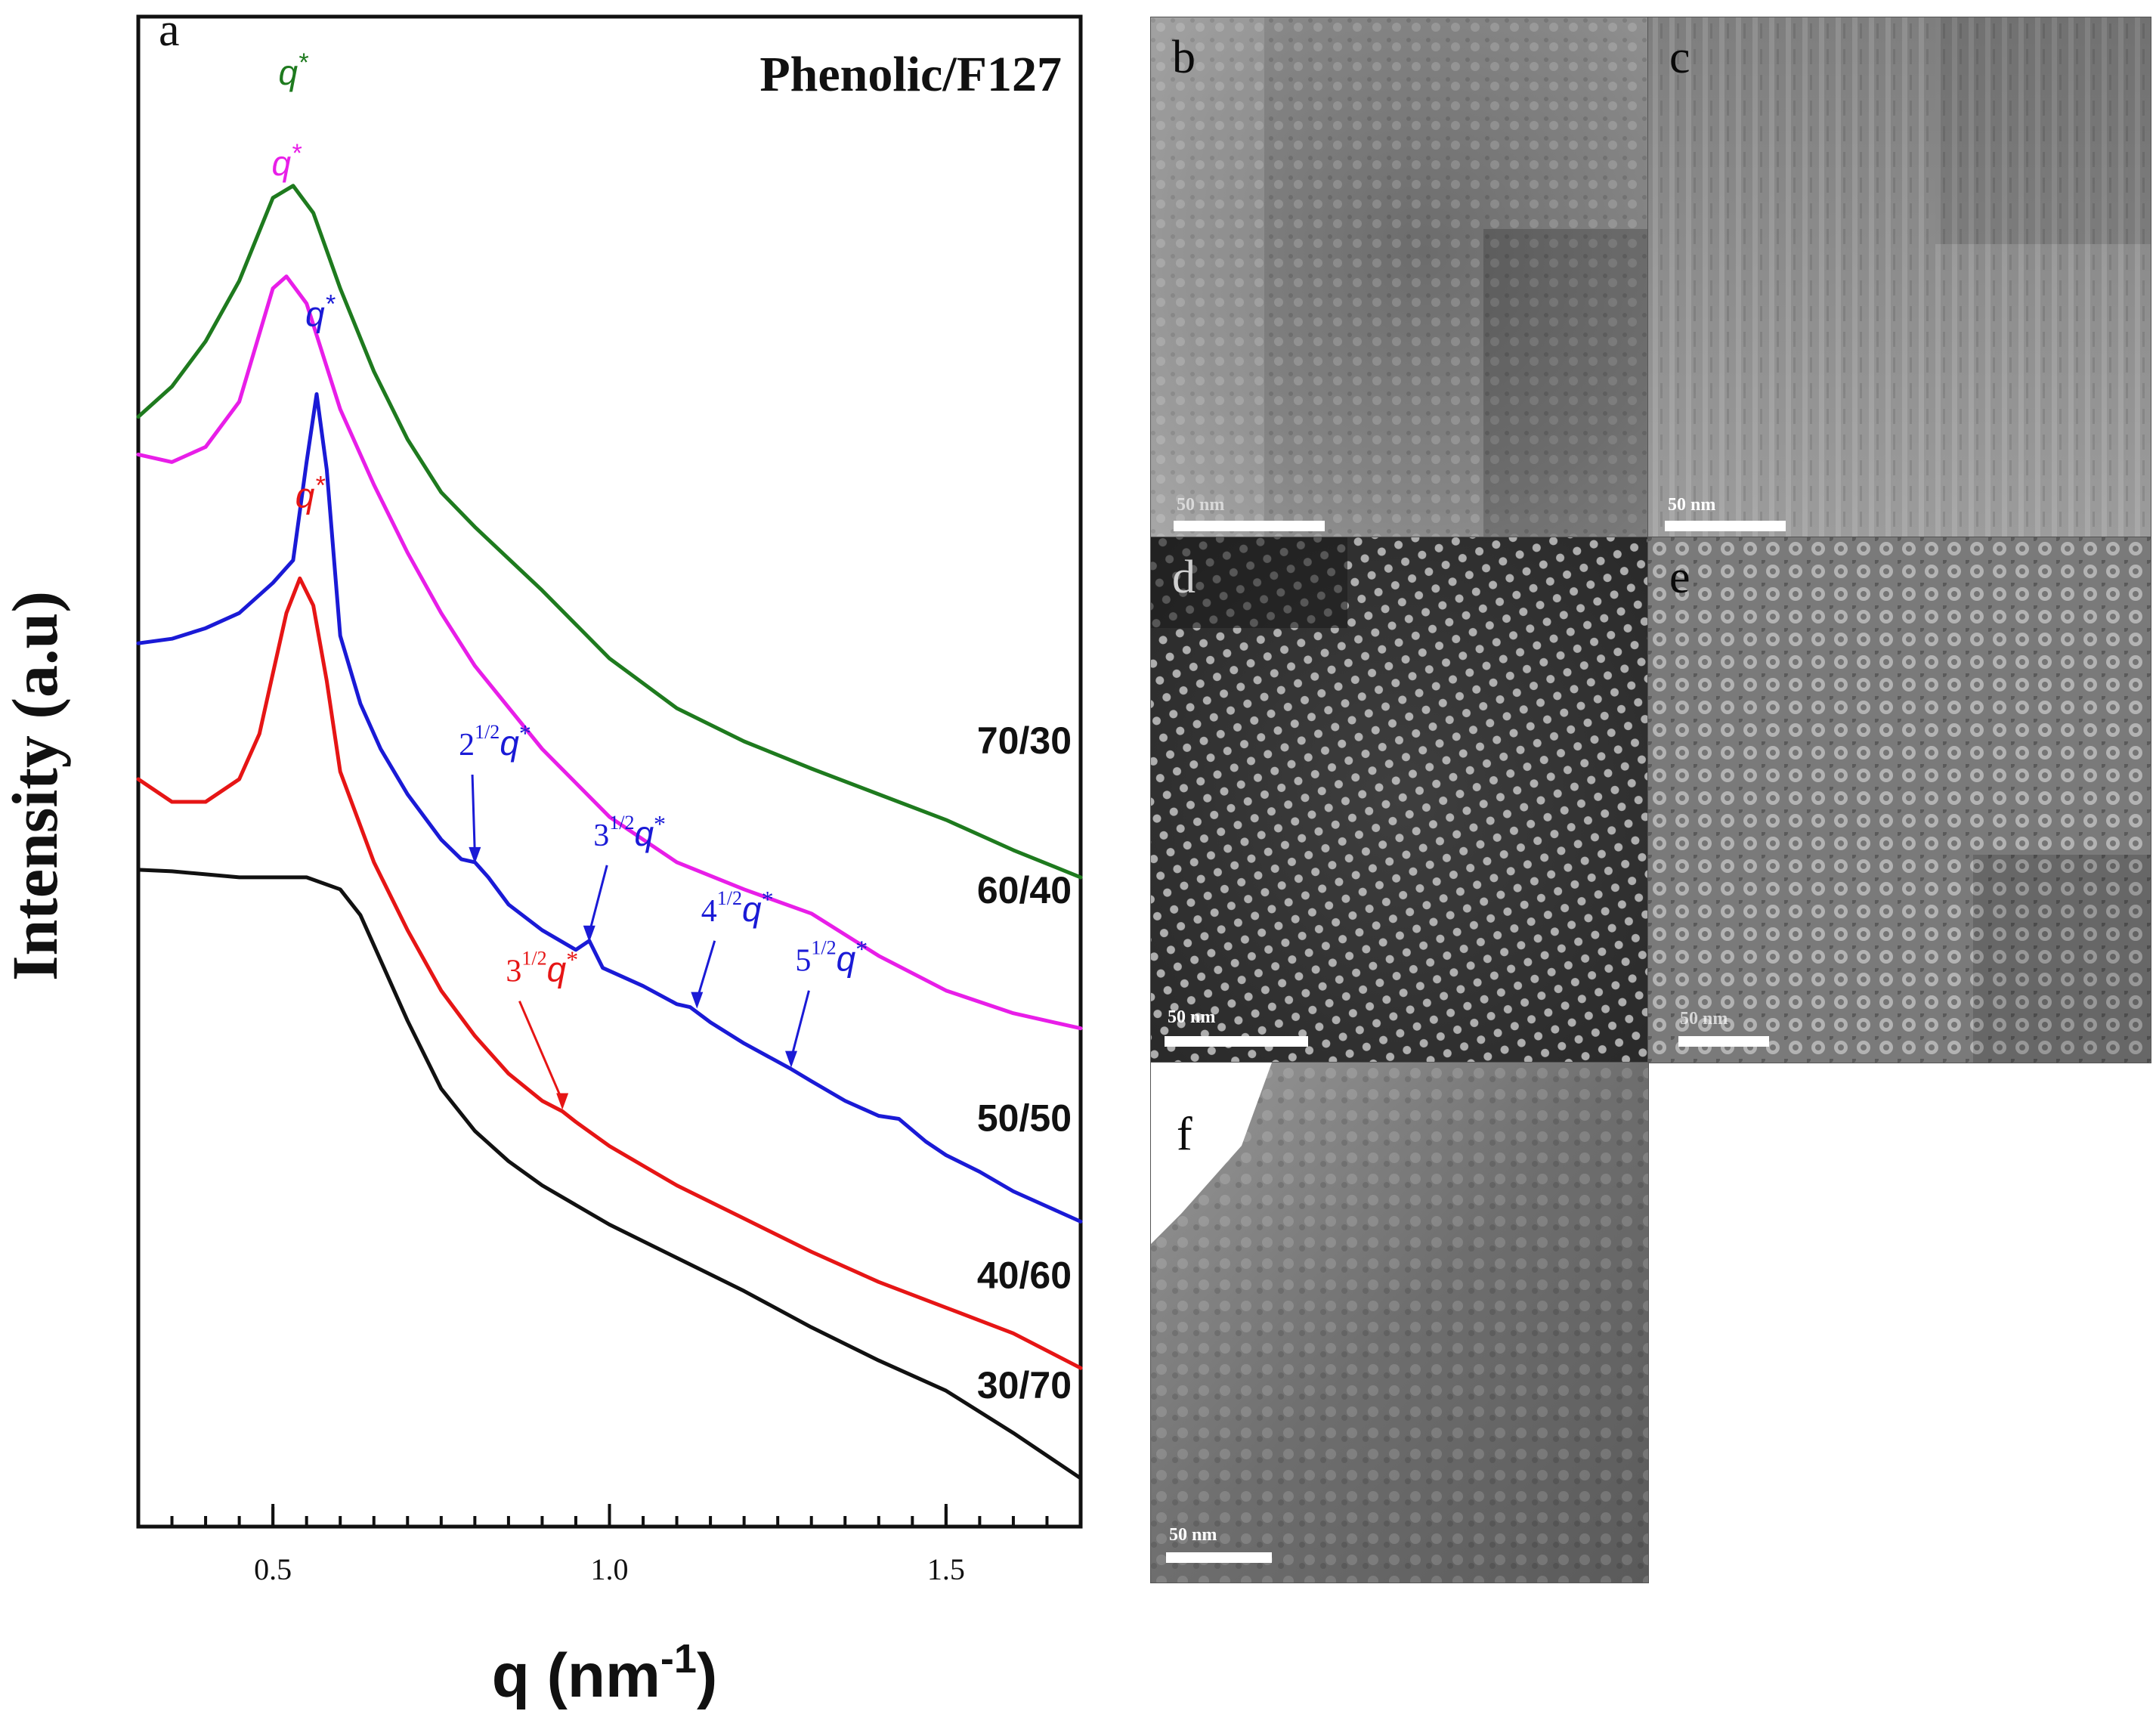 This screenshot has width=2156, height=1711. I want to click on x-tick-label-1.0: 1.0, so click(610, 1569).